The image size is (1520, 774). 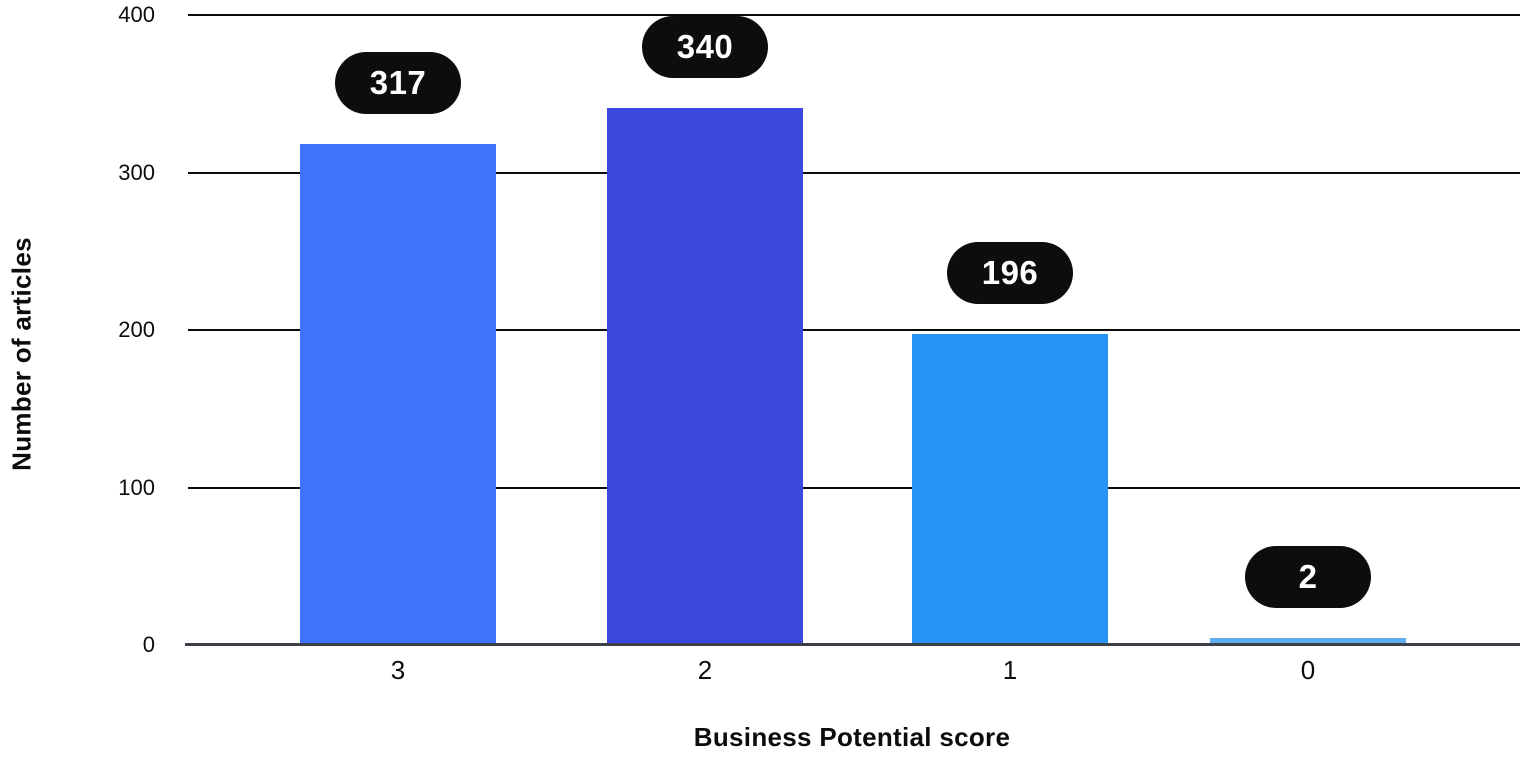 What do you see at coordinates (136, 14) in the screenshot?
I see `y-tick-label-400: 400` at bounding box center [136, 14].